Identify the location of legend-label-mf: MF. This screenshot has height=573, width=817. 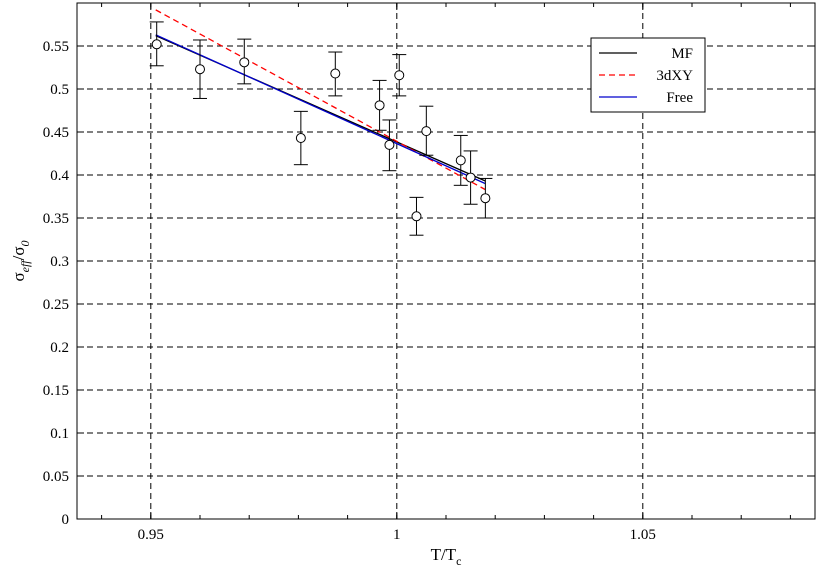
(682, 54).